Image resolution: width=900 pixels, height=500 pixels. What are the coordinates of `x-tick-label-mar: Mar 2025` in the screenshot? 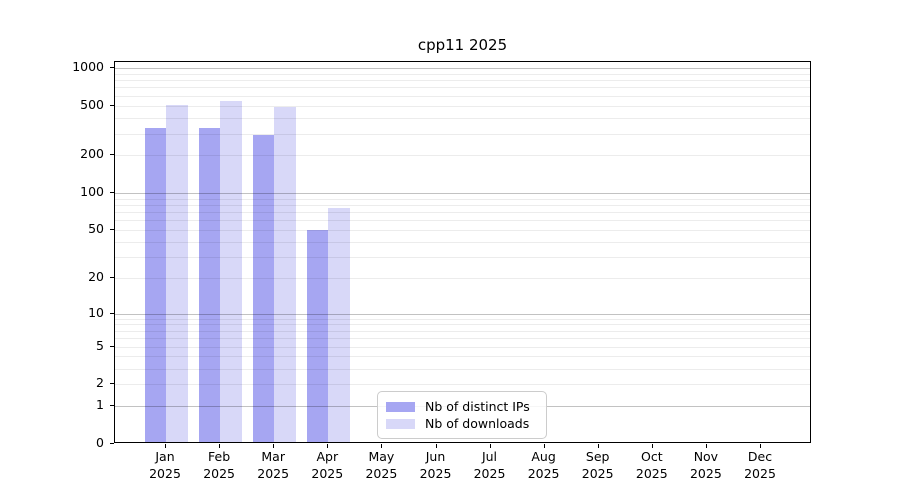 It's located at (273, 465).